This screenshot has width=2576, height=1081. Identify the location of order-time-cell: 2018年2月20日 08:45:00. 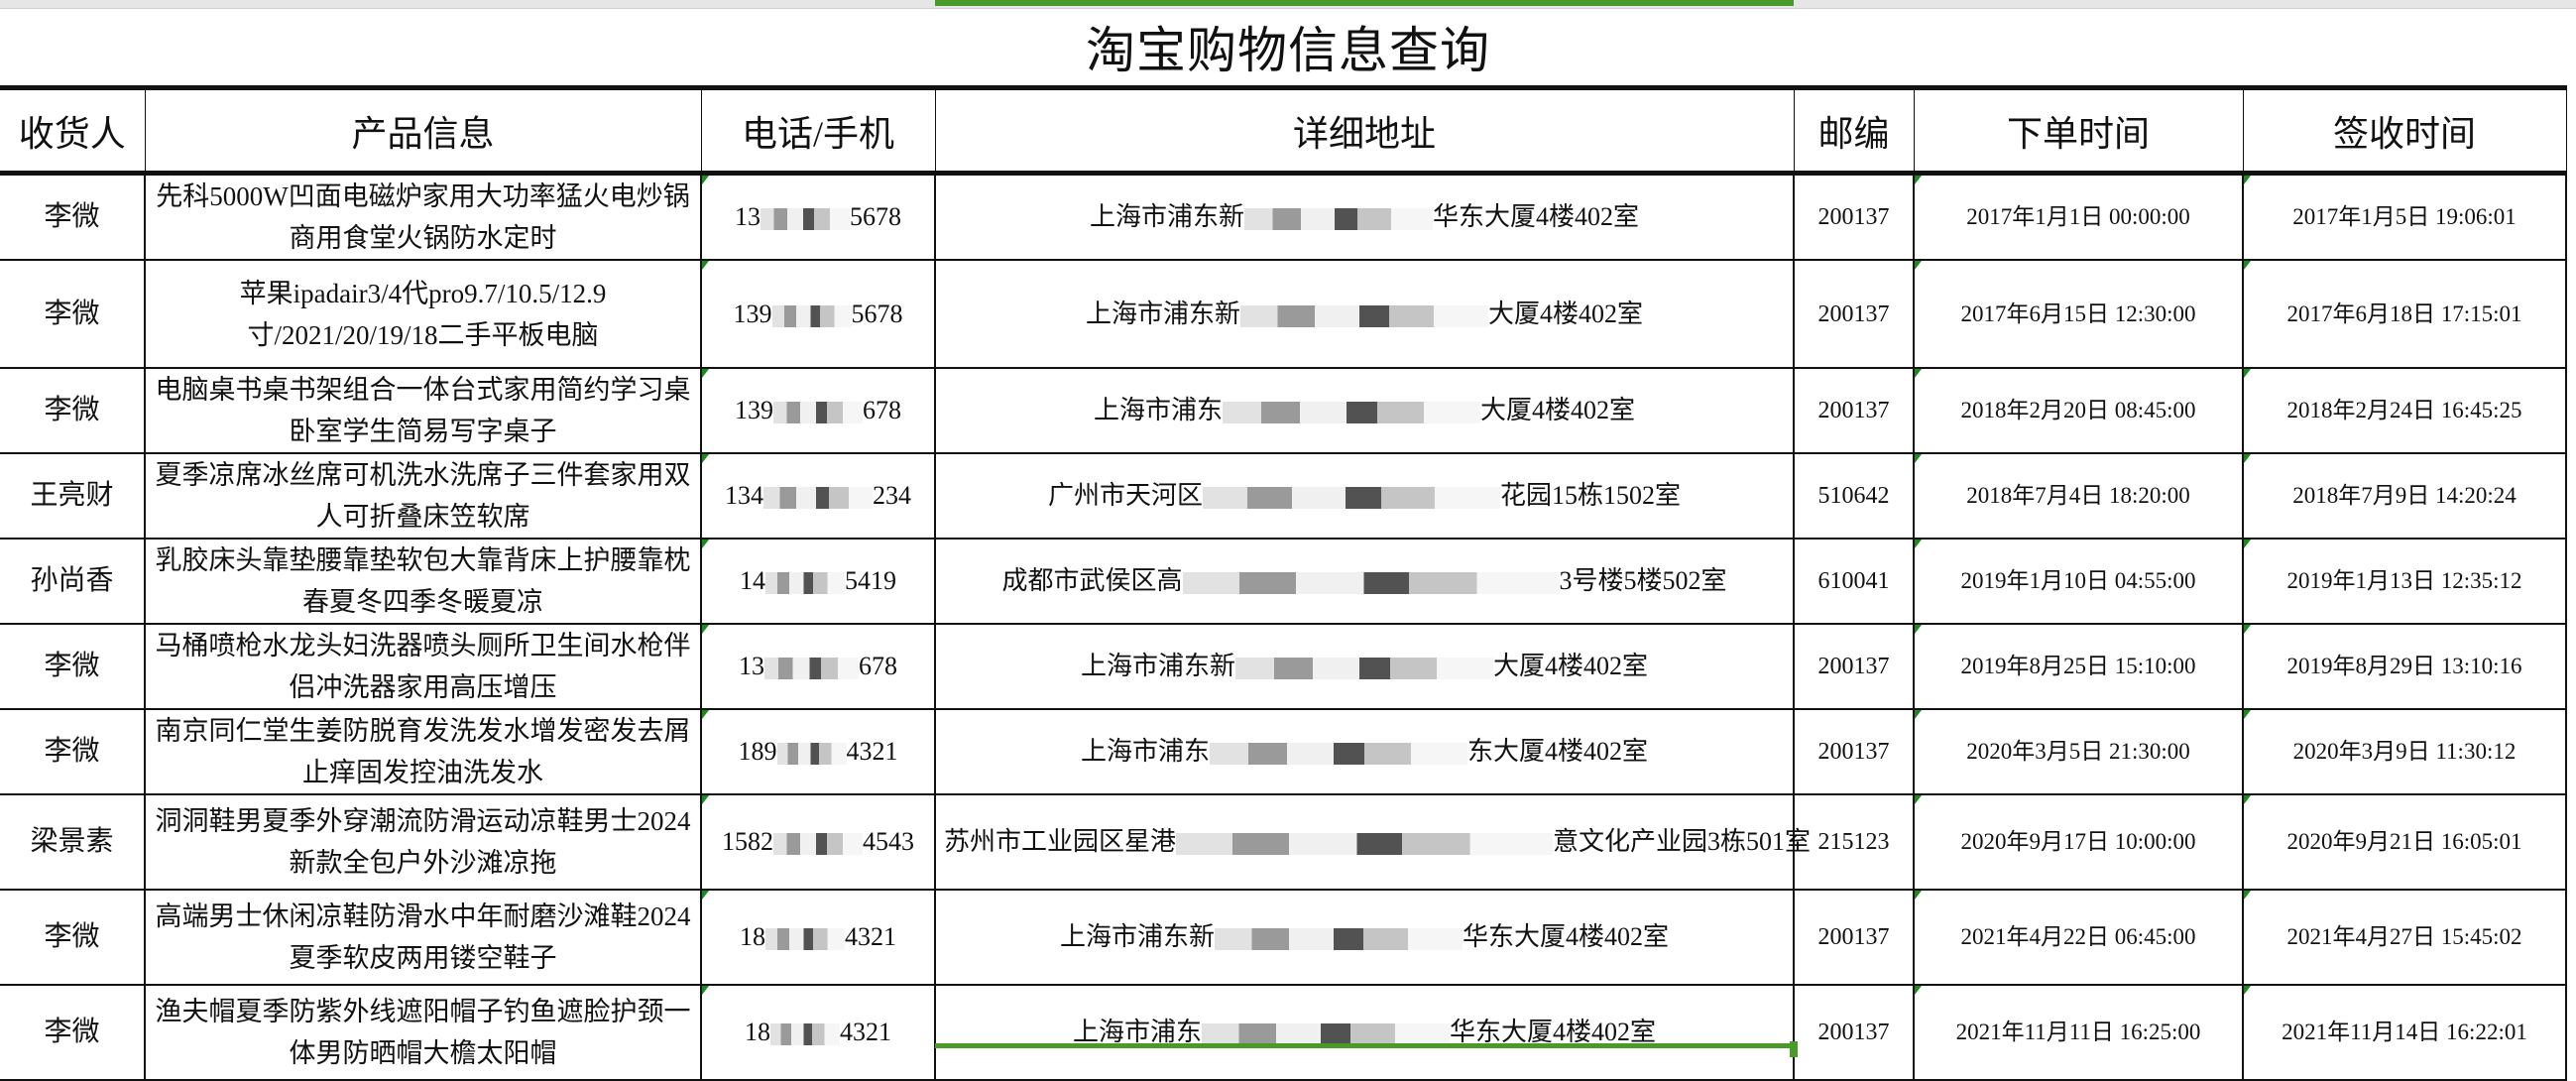
(2079, 411).